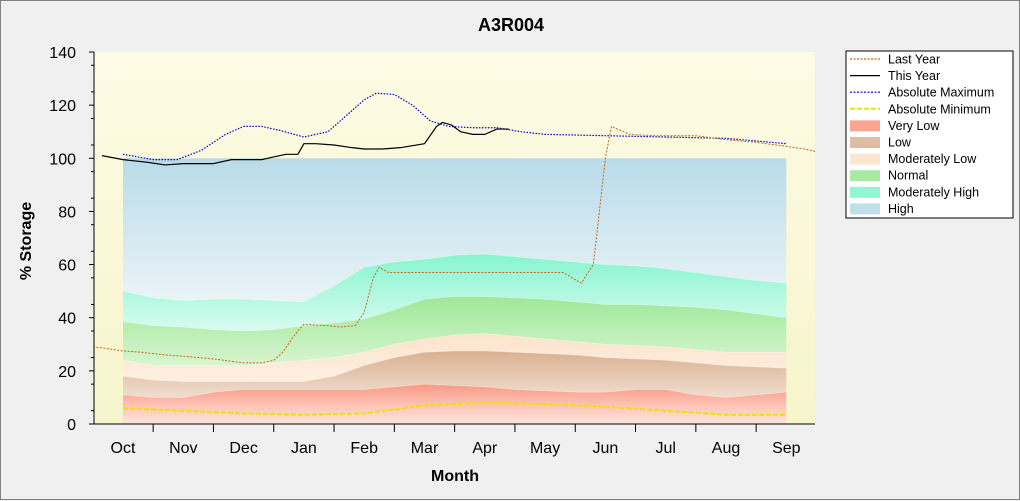  I want to click on legend-label: High, so click(901, 209).